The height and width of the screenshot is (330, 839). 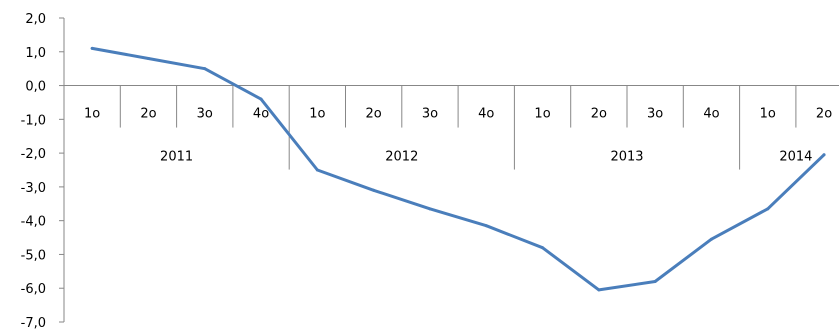 What do you see at coordinates (33, 222) in the screenshot?
I see `y-tick-label: -4,0` at bounding box center [33, 222].